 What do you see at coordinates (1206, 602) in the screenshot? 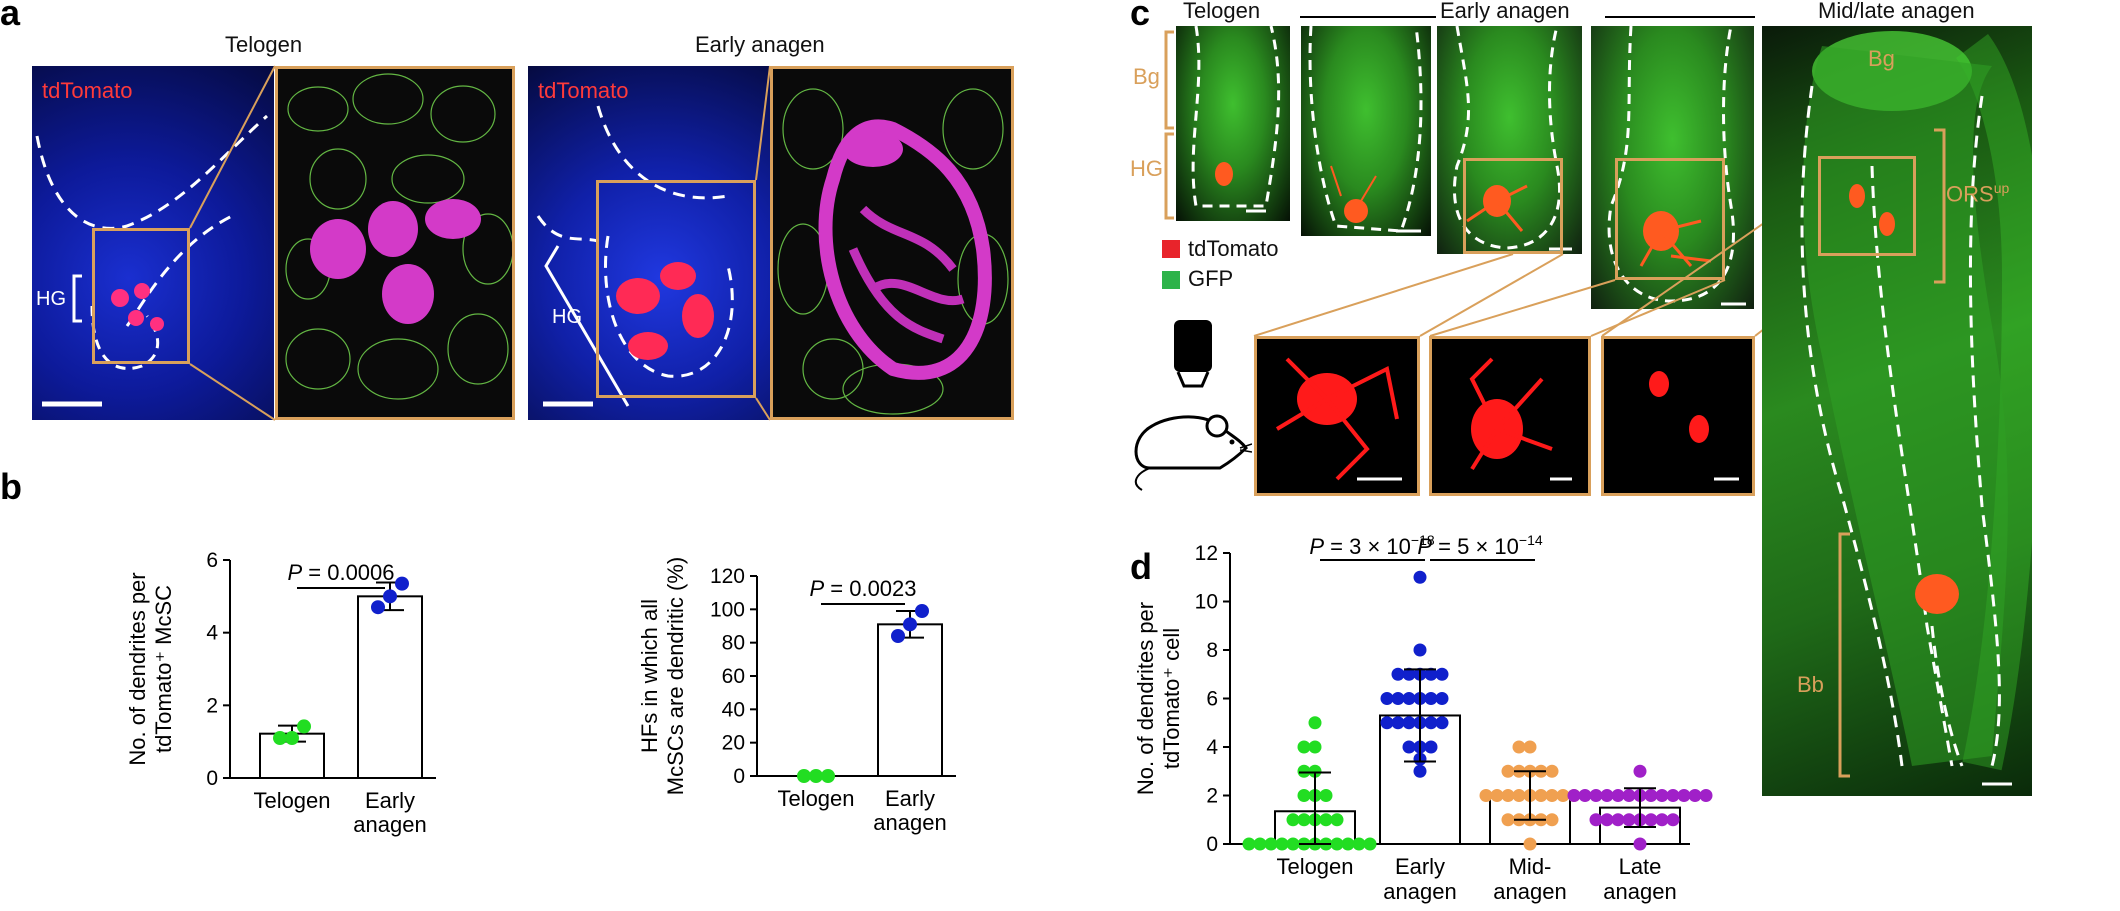
I see `y-tick-label: 10` at bounding box center [1206, 602].